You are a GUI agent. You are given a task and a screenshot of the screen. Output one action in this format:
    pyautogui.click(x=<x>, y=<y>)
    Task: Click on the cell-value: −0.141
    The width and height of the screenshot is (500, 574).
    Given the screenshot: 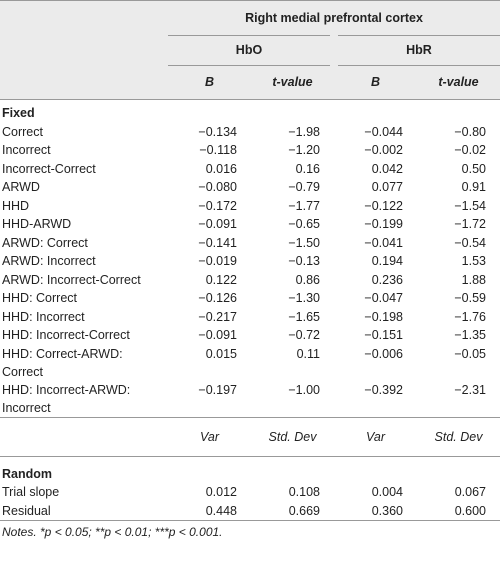 What is the action you would take?
    pyautogui.click(x=217, y=242)
    